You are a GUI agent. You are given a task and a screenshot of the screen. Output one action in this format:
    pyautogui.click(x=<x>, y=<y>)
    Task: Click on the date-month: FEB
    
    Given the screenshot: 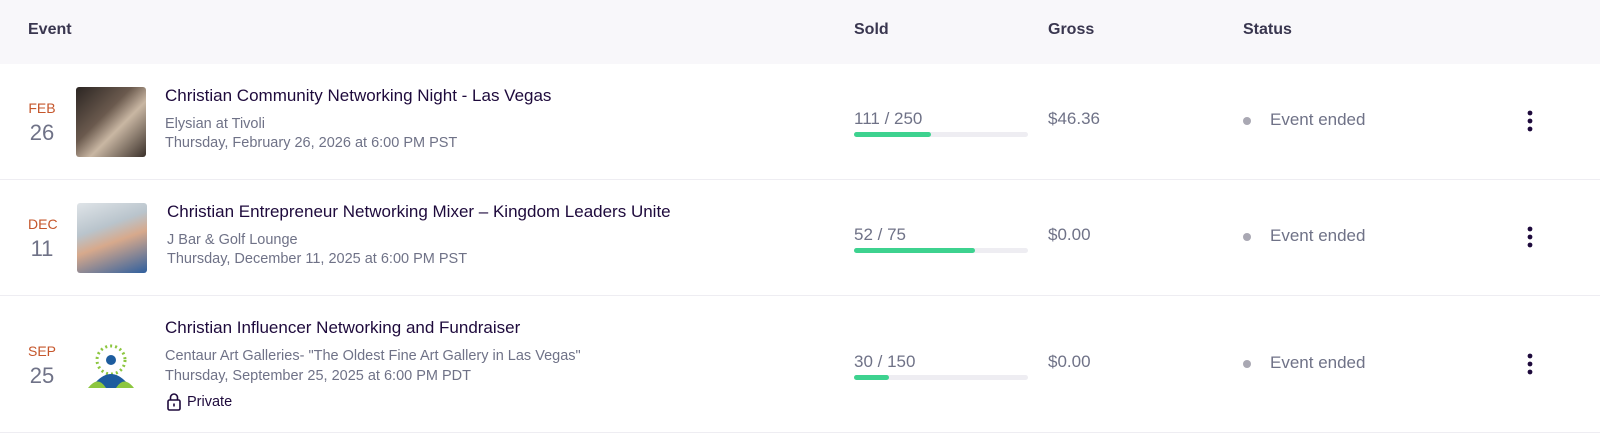 What is the action you would take?
    pyautogui.click(x=42, y=108)
    